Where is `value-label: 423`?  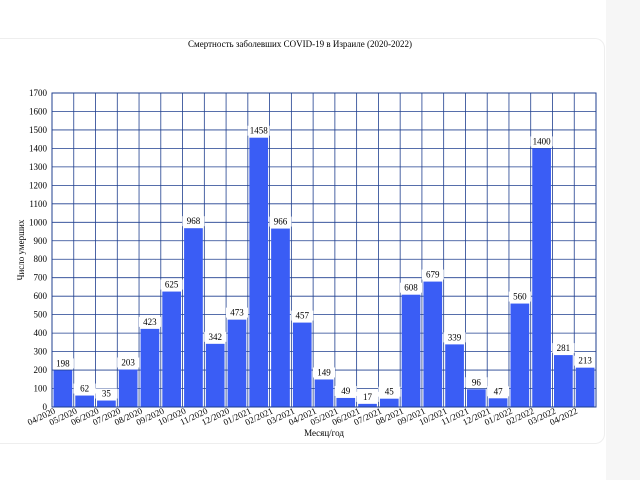 value-label: 423 is located at coordinates (150, 322).